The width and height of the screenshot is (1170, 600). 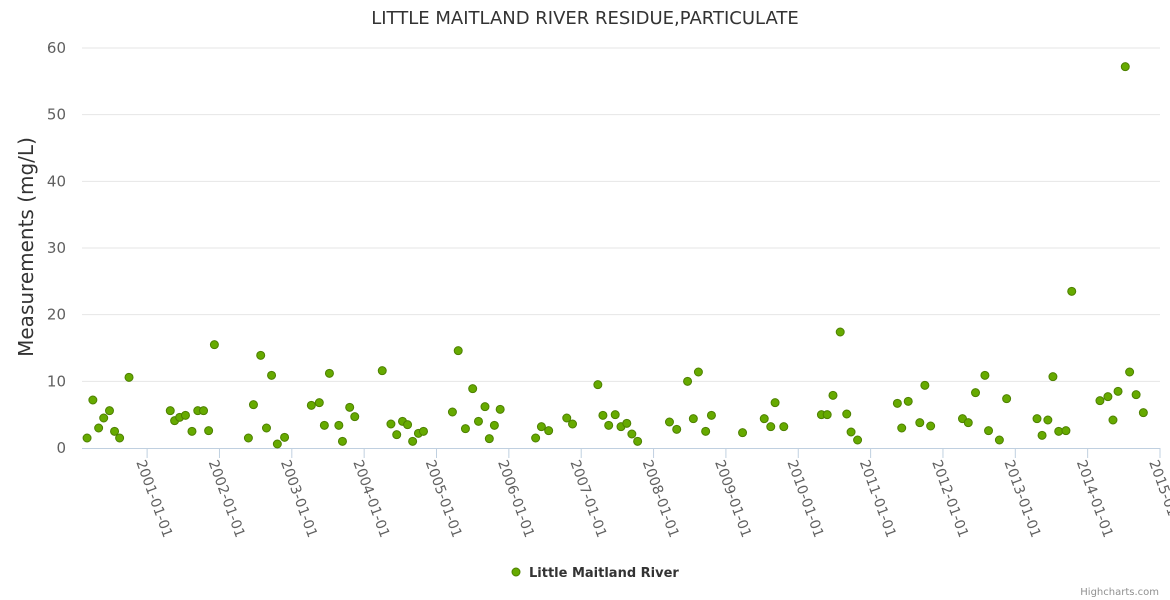 I want to click on credits-link: Highcharts.com, so click(x=1119, y=592).